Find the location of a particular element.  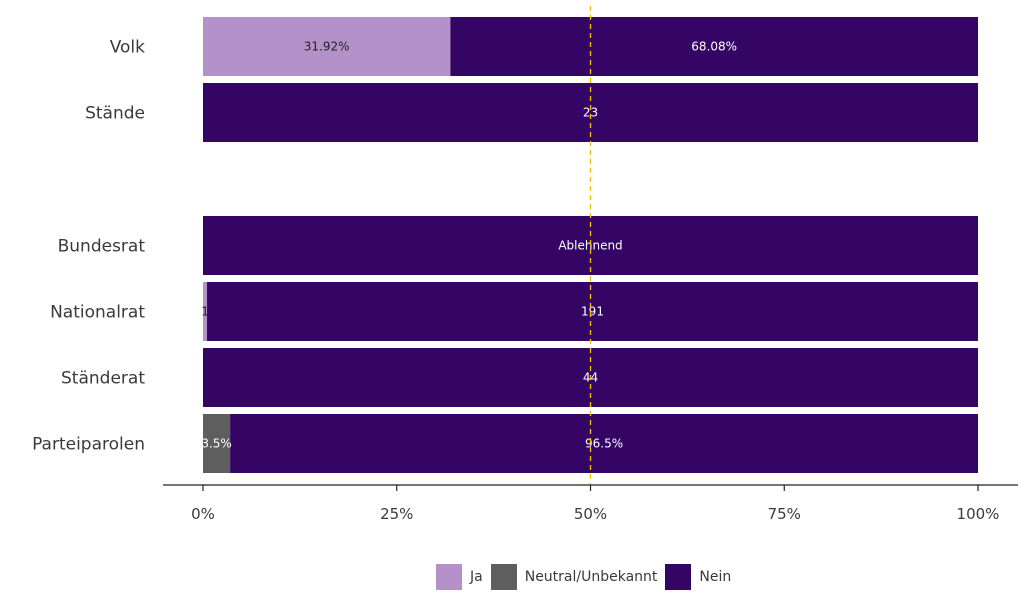

legend: Ja Neutral/Unbekannt Nein is located at coordinates (587, 577).